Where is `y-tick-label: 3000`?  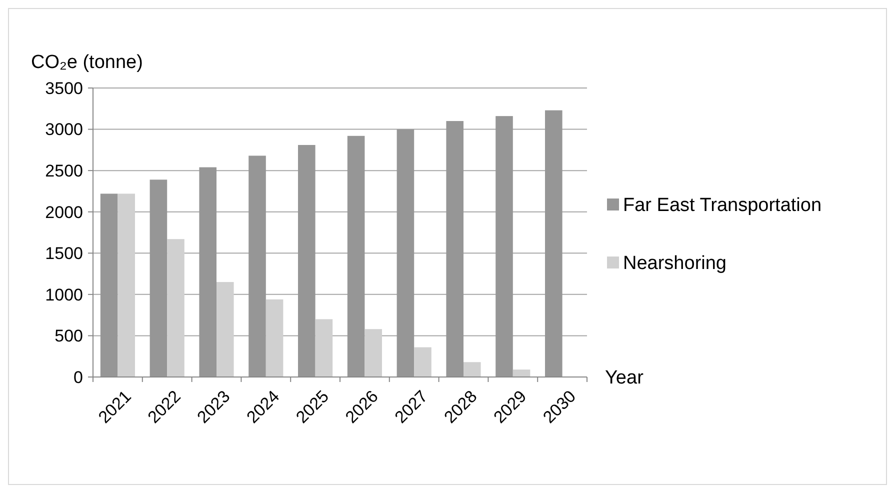
y-tick-label: 3000 is located at coordinates (64, 130).